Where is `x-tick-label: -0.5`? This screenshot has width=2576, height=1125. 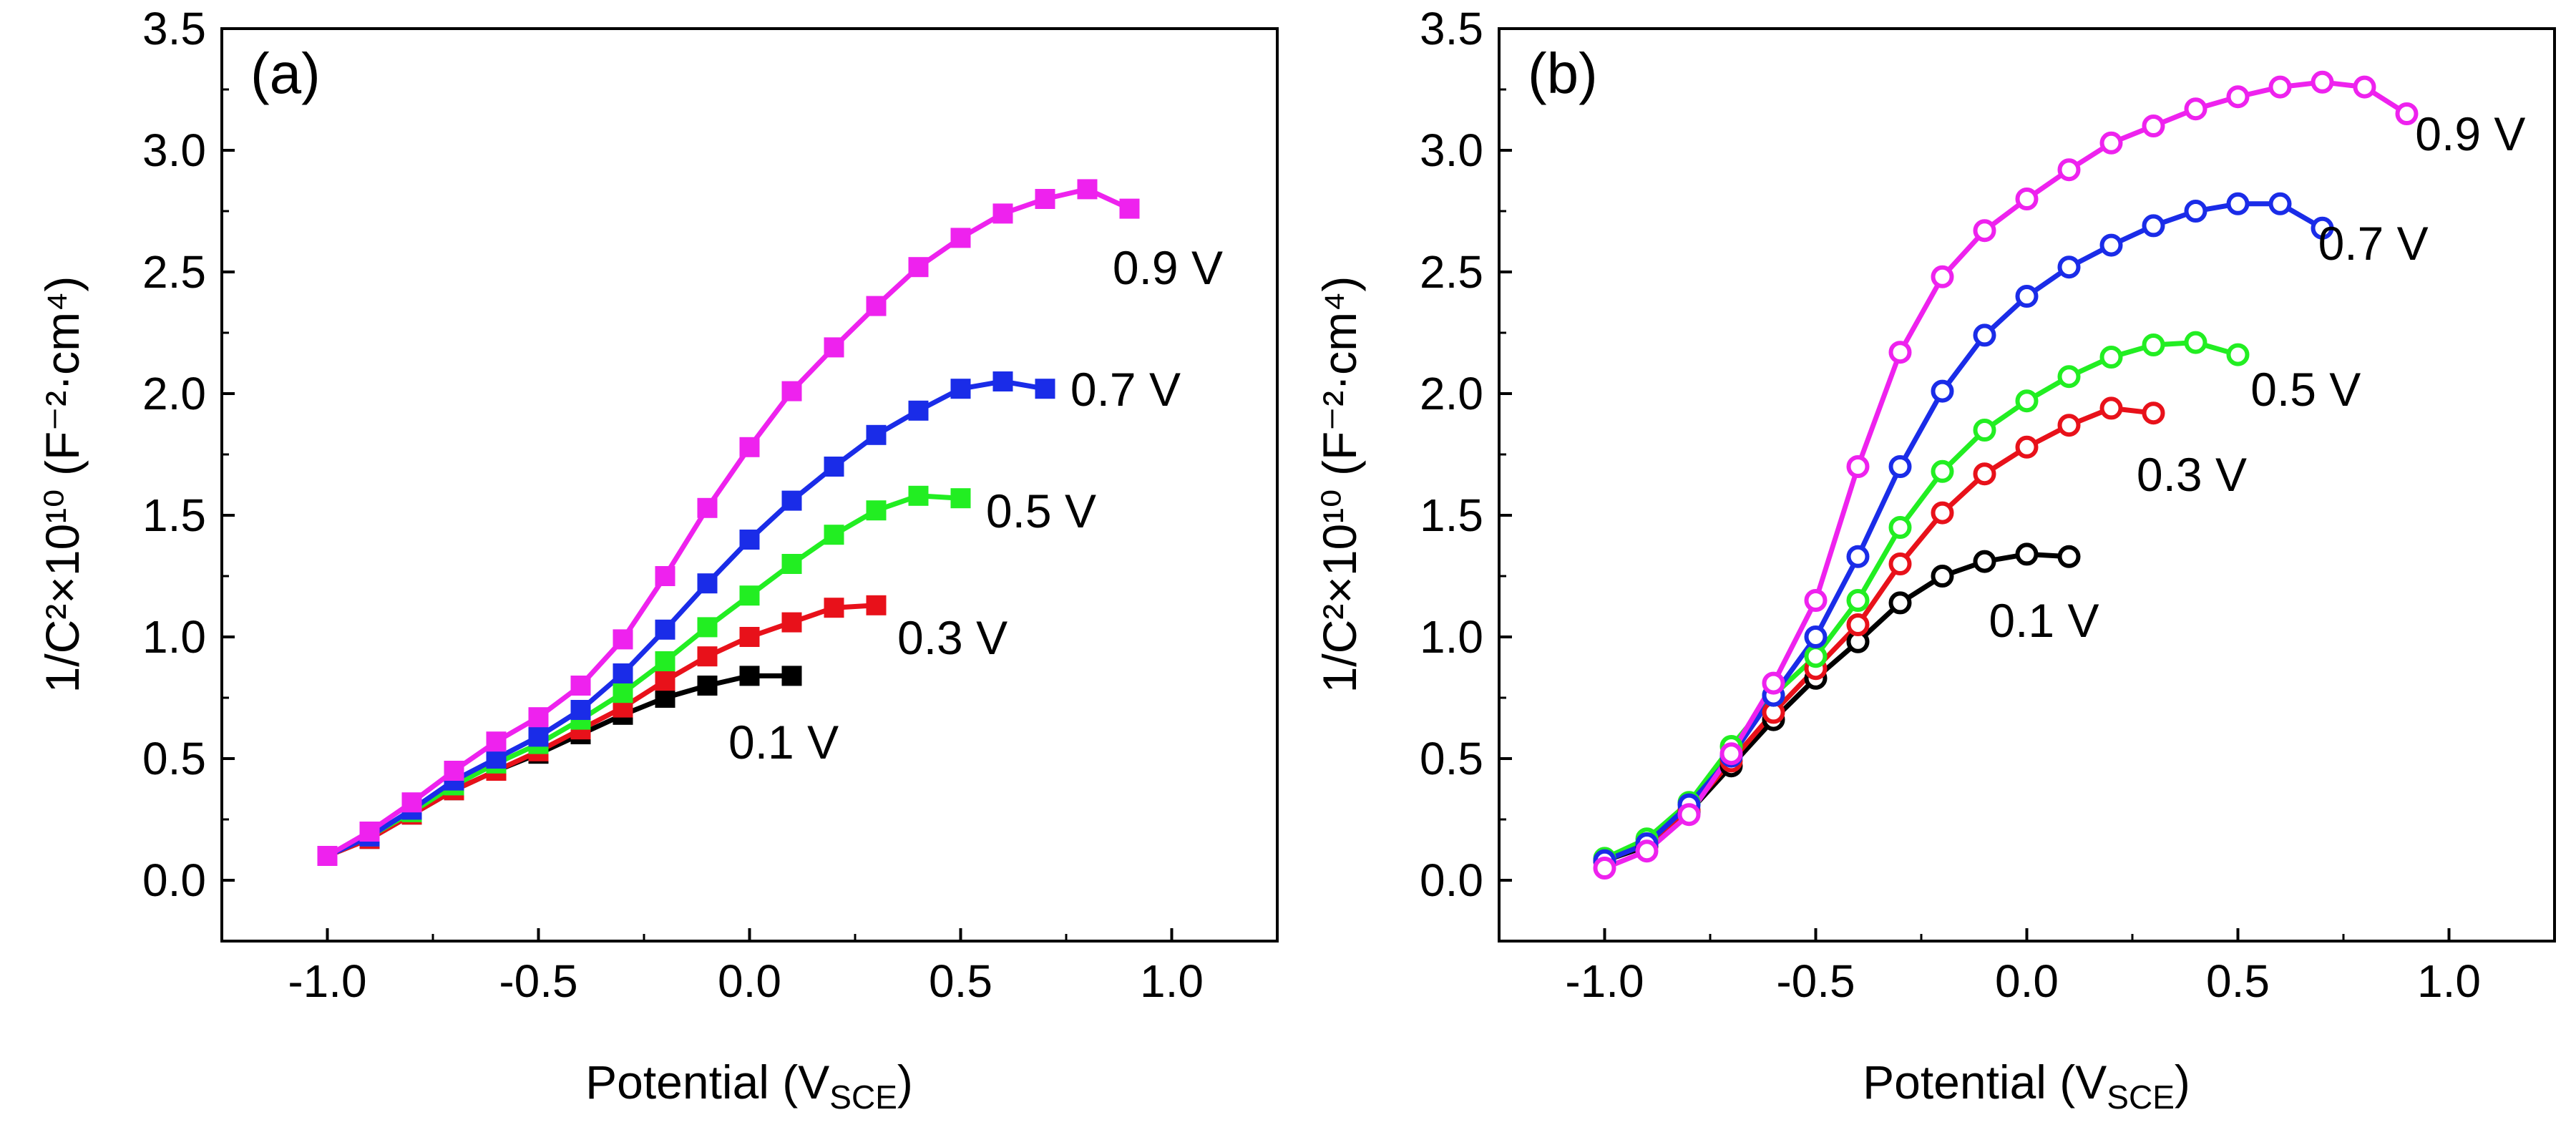
x-tick-label: -0.5 is located at coordinates (1815, 981).